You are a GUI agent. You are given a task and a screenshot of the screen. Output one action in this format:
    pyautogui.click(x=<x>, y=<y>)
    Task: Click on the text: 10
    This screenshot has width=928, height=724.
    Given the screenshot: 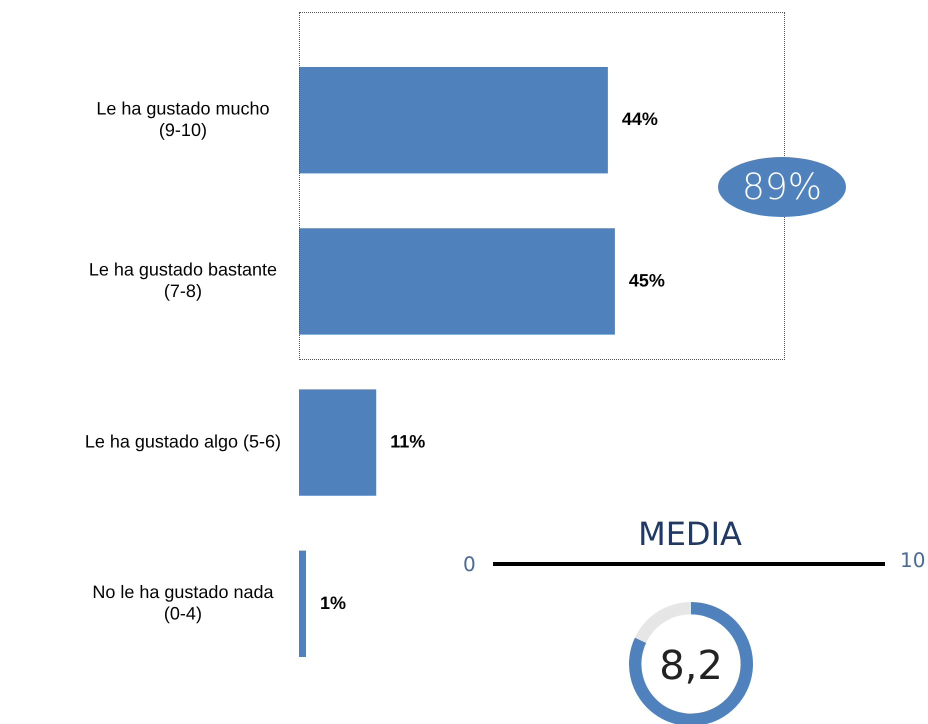 What is the action you would take?
    pyautogui.click(x=913, y=560)
    